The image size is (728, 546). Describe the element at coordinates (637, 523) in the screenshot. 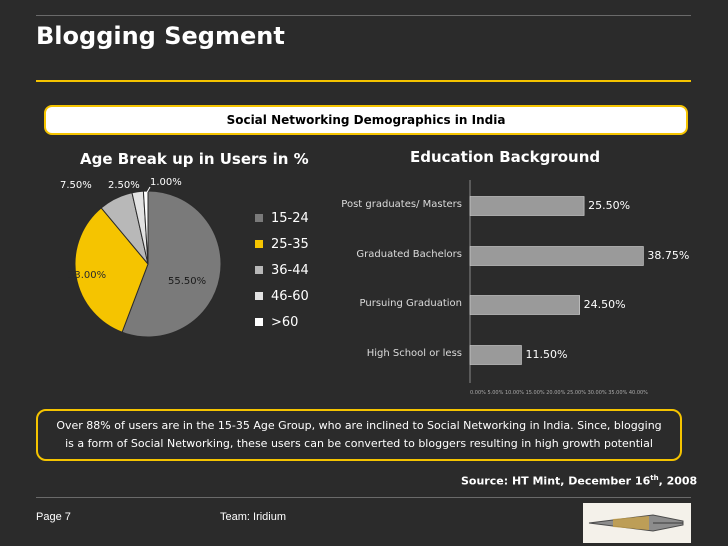

I see `pen-nib-logo-icon` at that location.